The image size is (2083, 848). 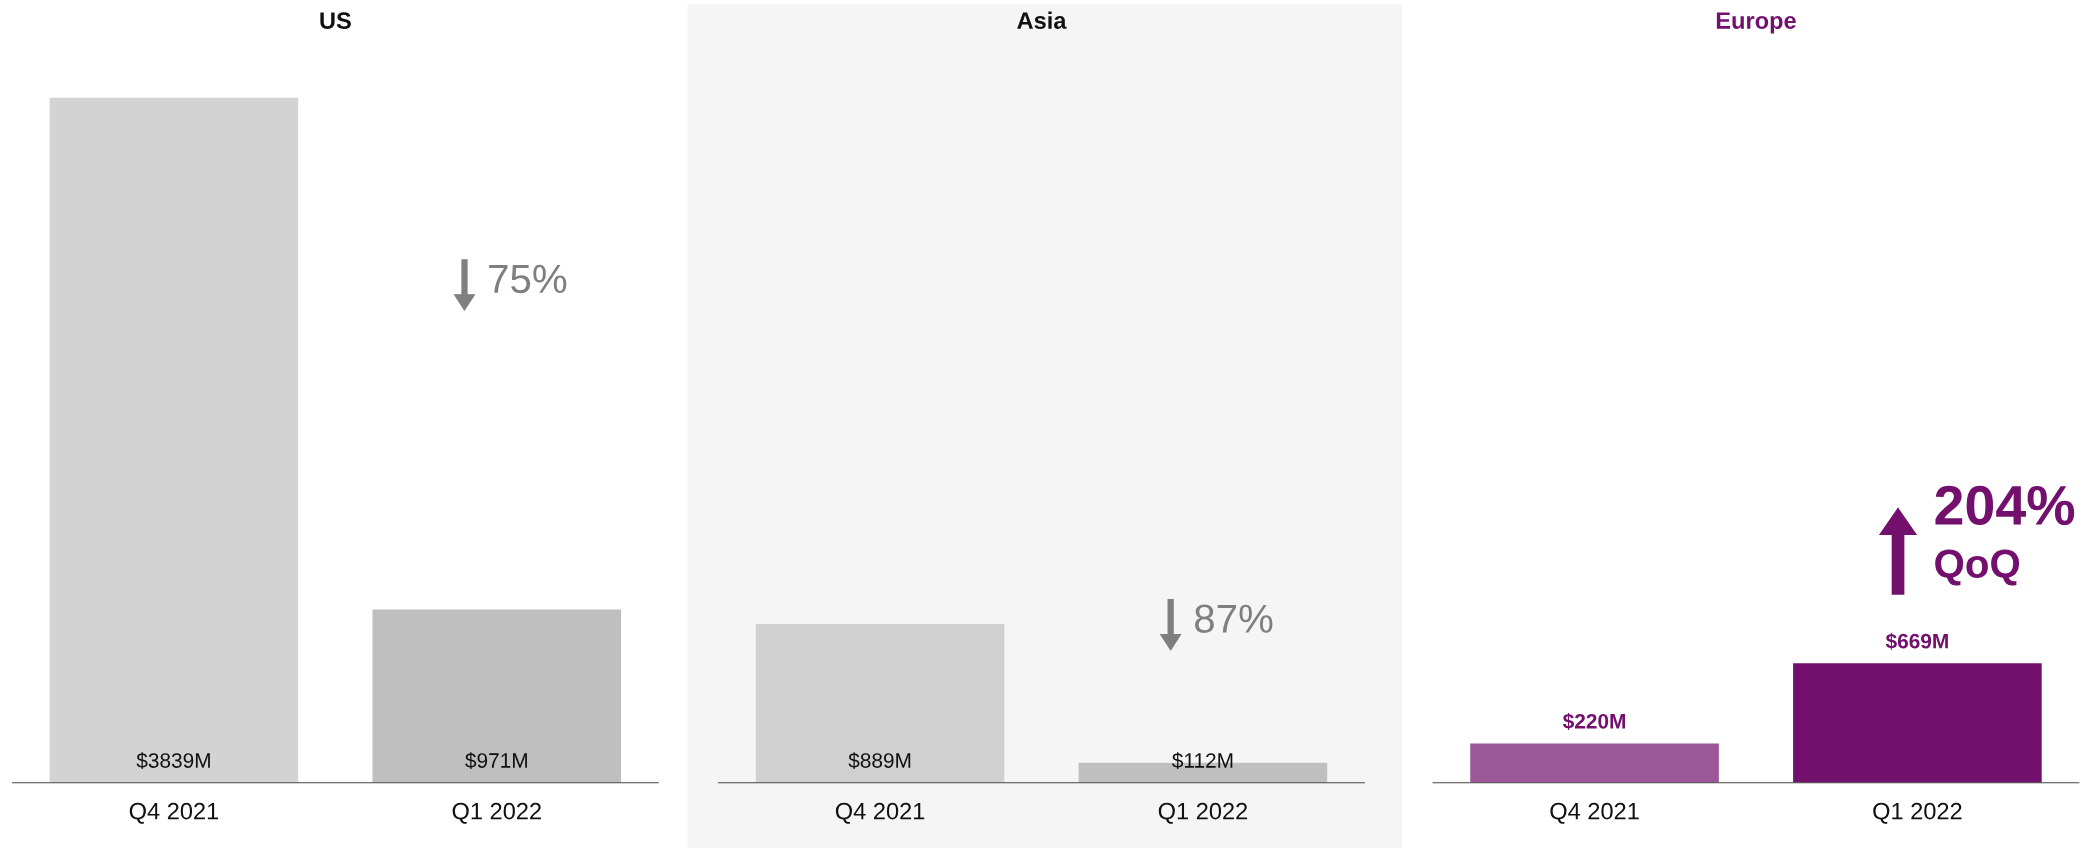 What do you see at coordinates (1593, 721) in the screenshot?
I see `data-label: $220M` at bounding box center [1593, 721].